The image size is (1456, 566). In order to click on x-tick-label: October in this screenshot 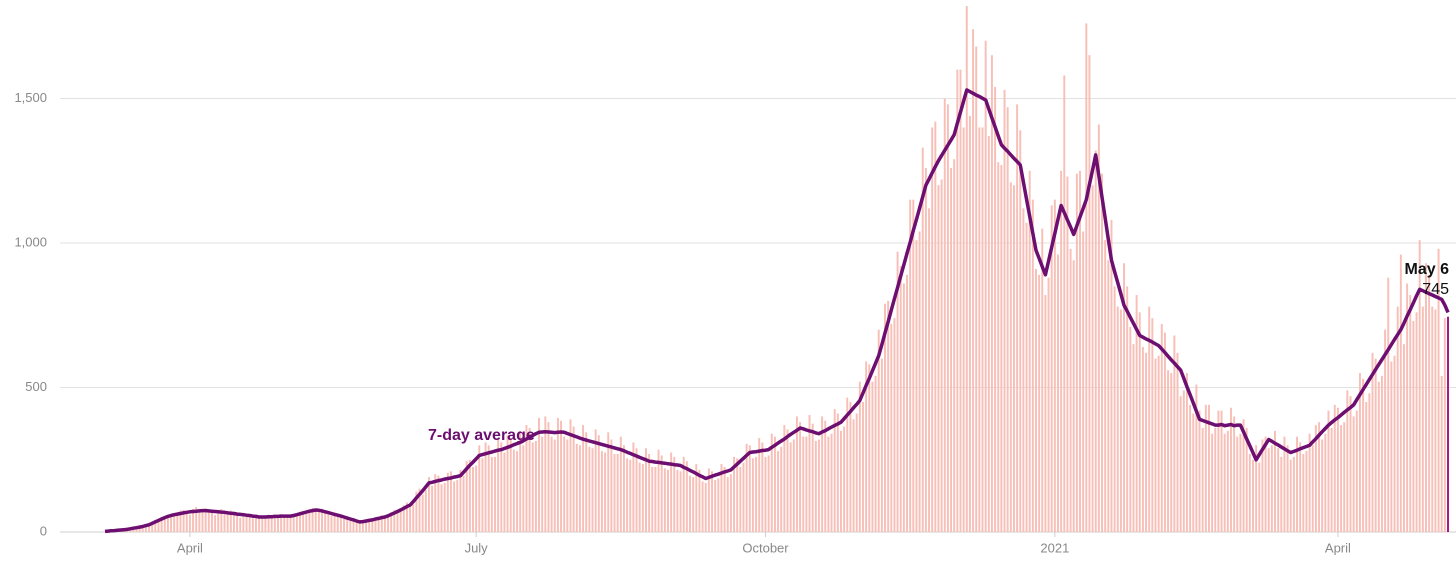, I will do `click(765, 547)`.